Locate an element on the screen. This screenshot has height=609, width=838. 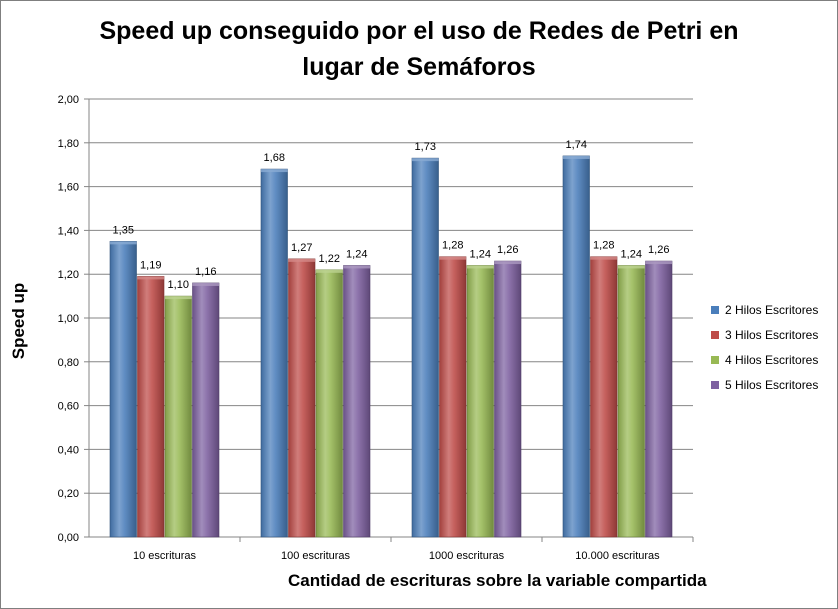
legend-label: 2 Hilos Escritores is located at coordinates (772, 309).